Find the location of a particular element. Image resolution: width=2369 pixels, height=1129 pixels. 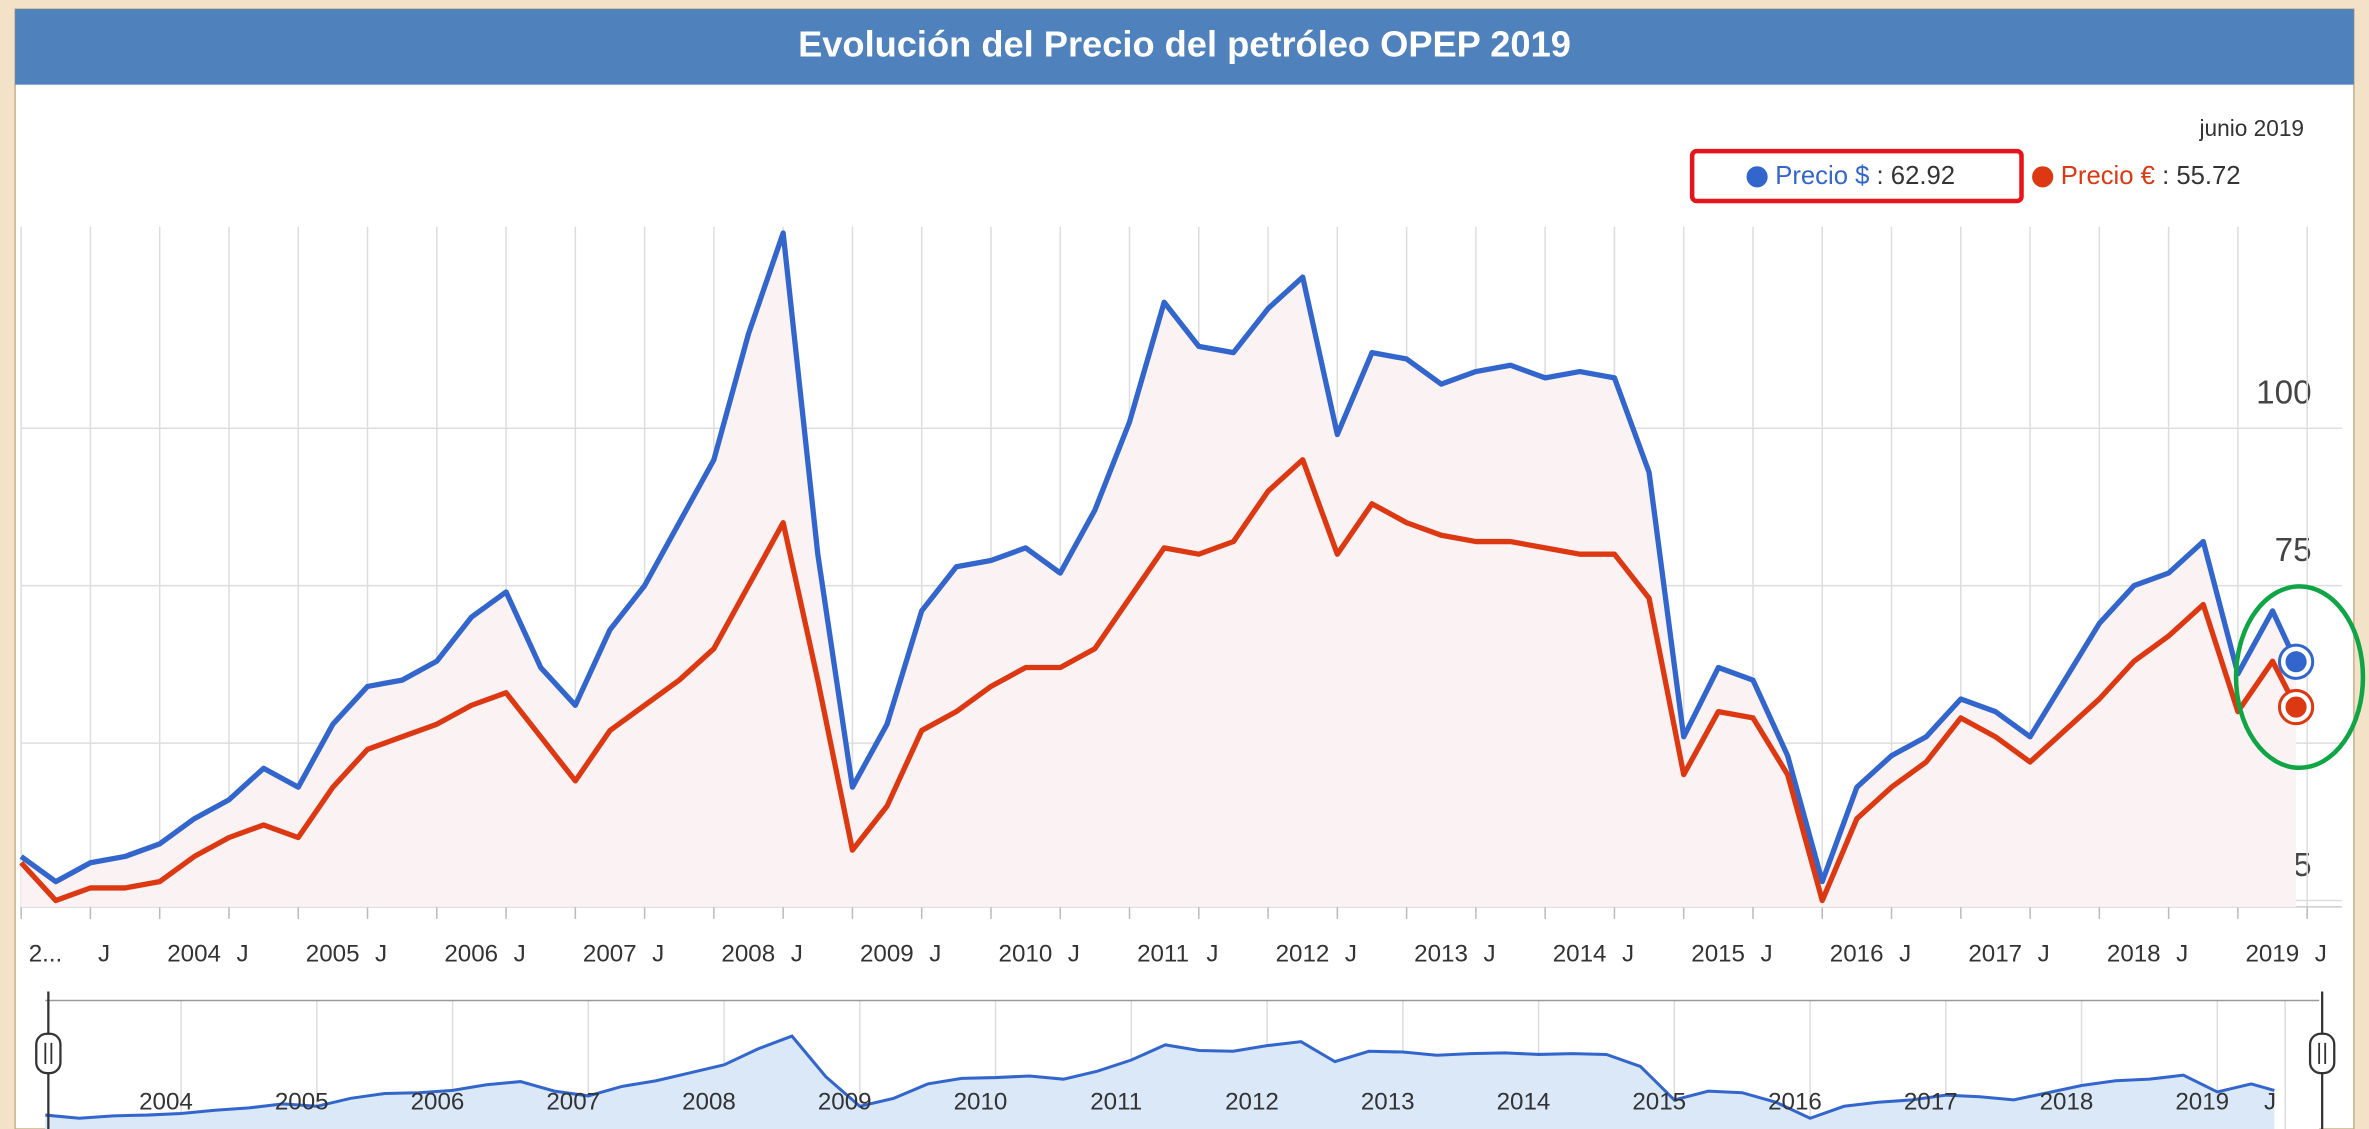

navigator-tick-label: 2010 is located at coordinates (981, 1102).